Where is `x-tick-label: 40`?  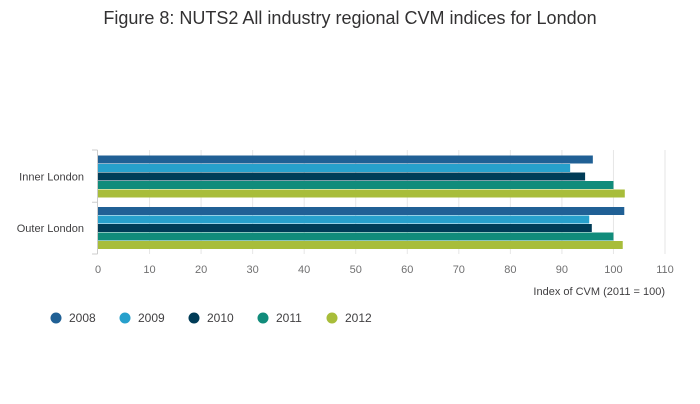 x-tick-label: 40 is located at coordinates (304, 270).